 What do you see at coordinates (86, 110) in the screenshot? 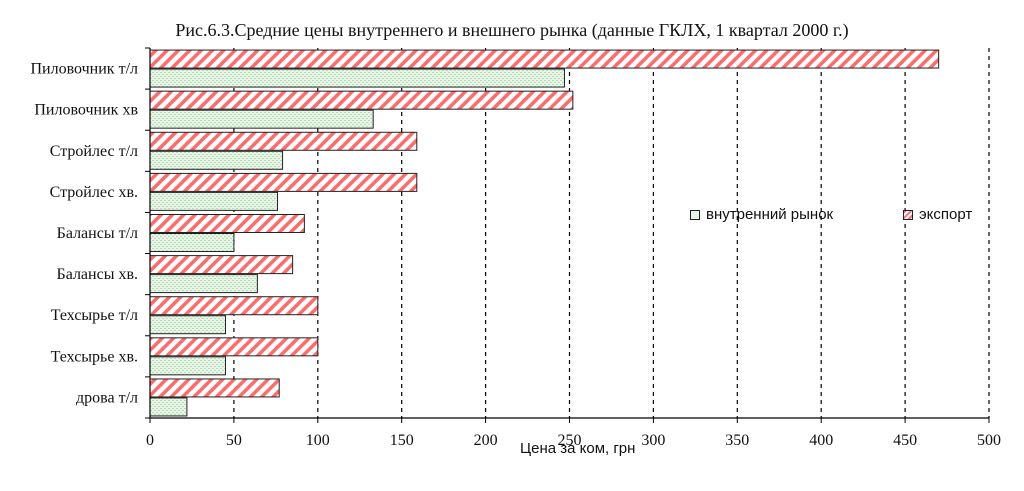
I see `y-tick-label: Пиловочник хв` at bounding box center [86, 110].